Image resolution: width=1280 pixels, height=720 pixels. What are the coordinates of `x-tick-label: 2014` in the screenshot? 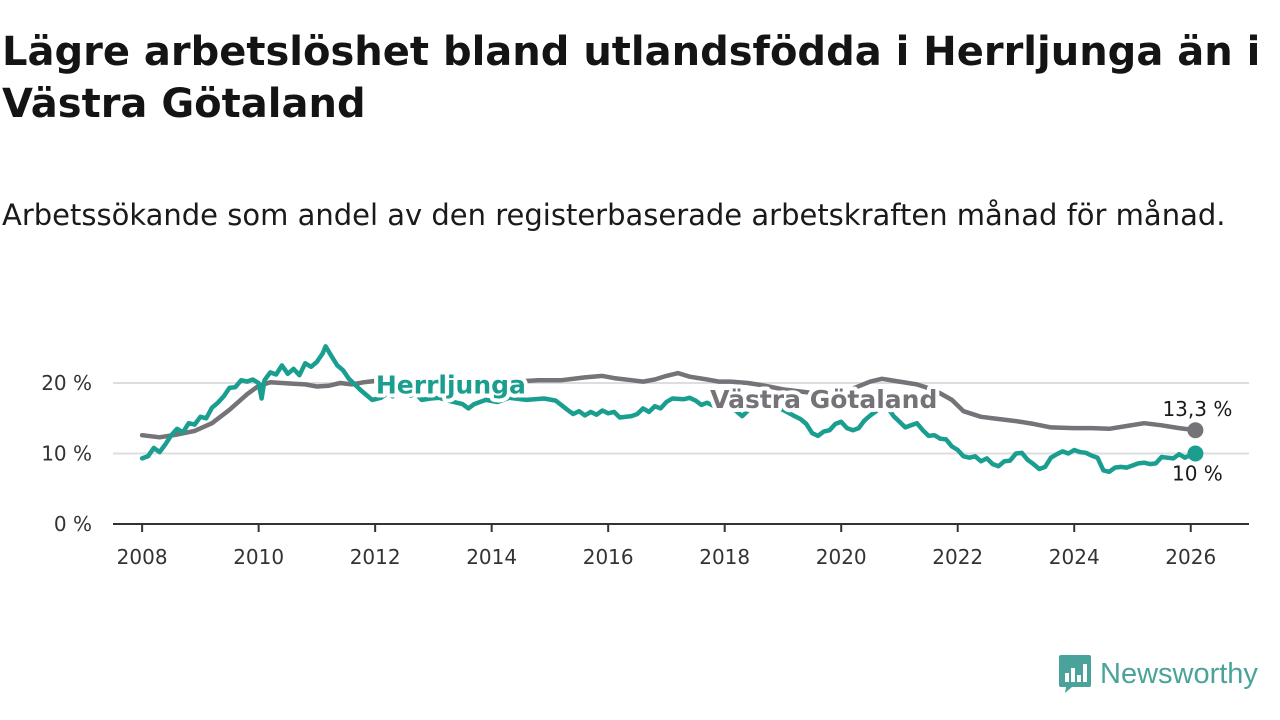 It's located at (491, 557).